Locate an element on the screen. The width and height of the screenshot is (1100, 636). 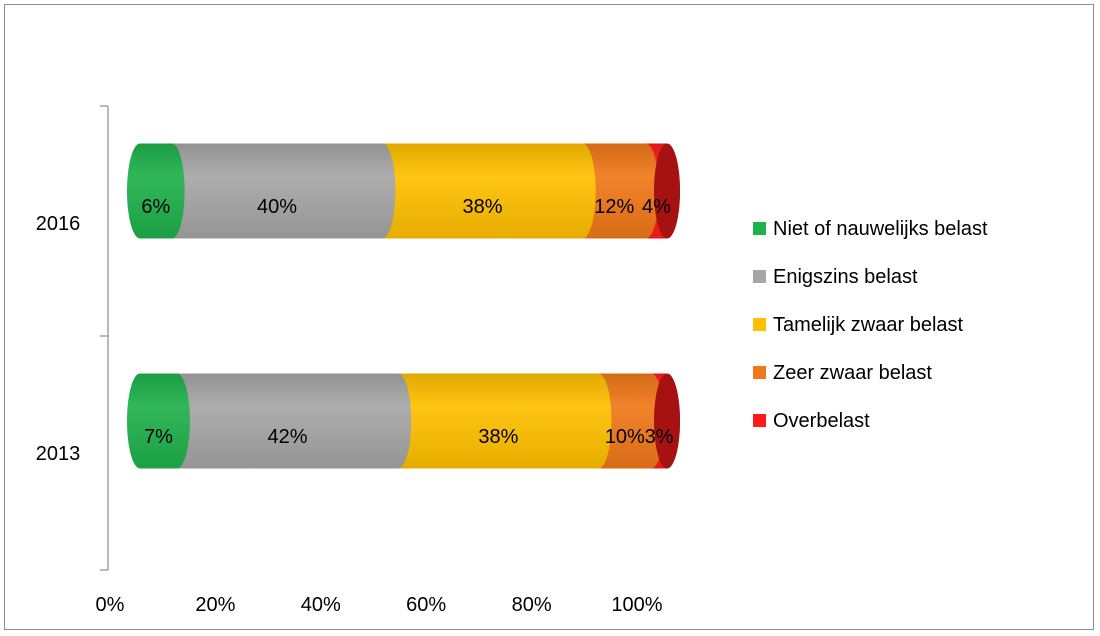
data-label: 40% is located at coordinates (277, 207).